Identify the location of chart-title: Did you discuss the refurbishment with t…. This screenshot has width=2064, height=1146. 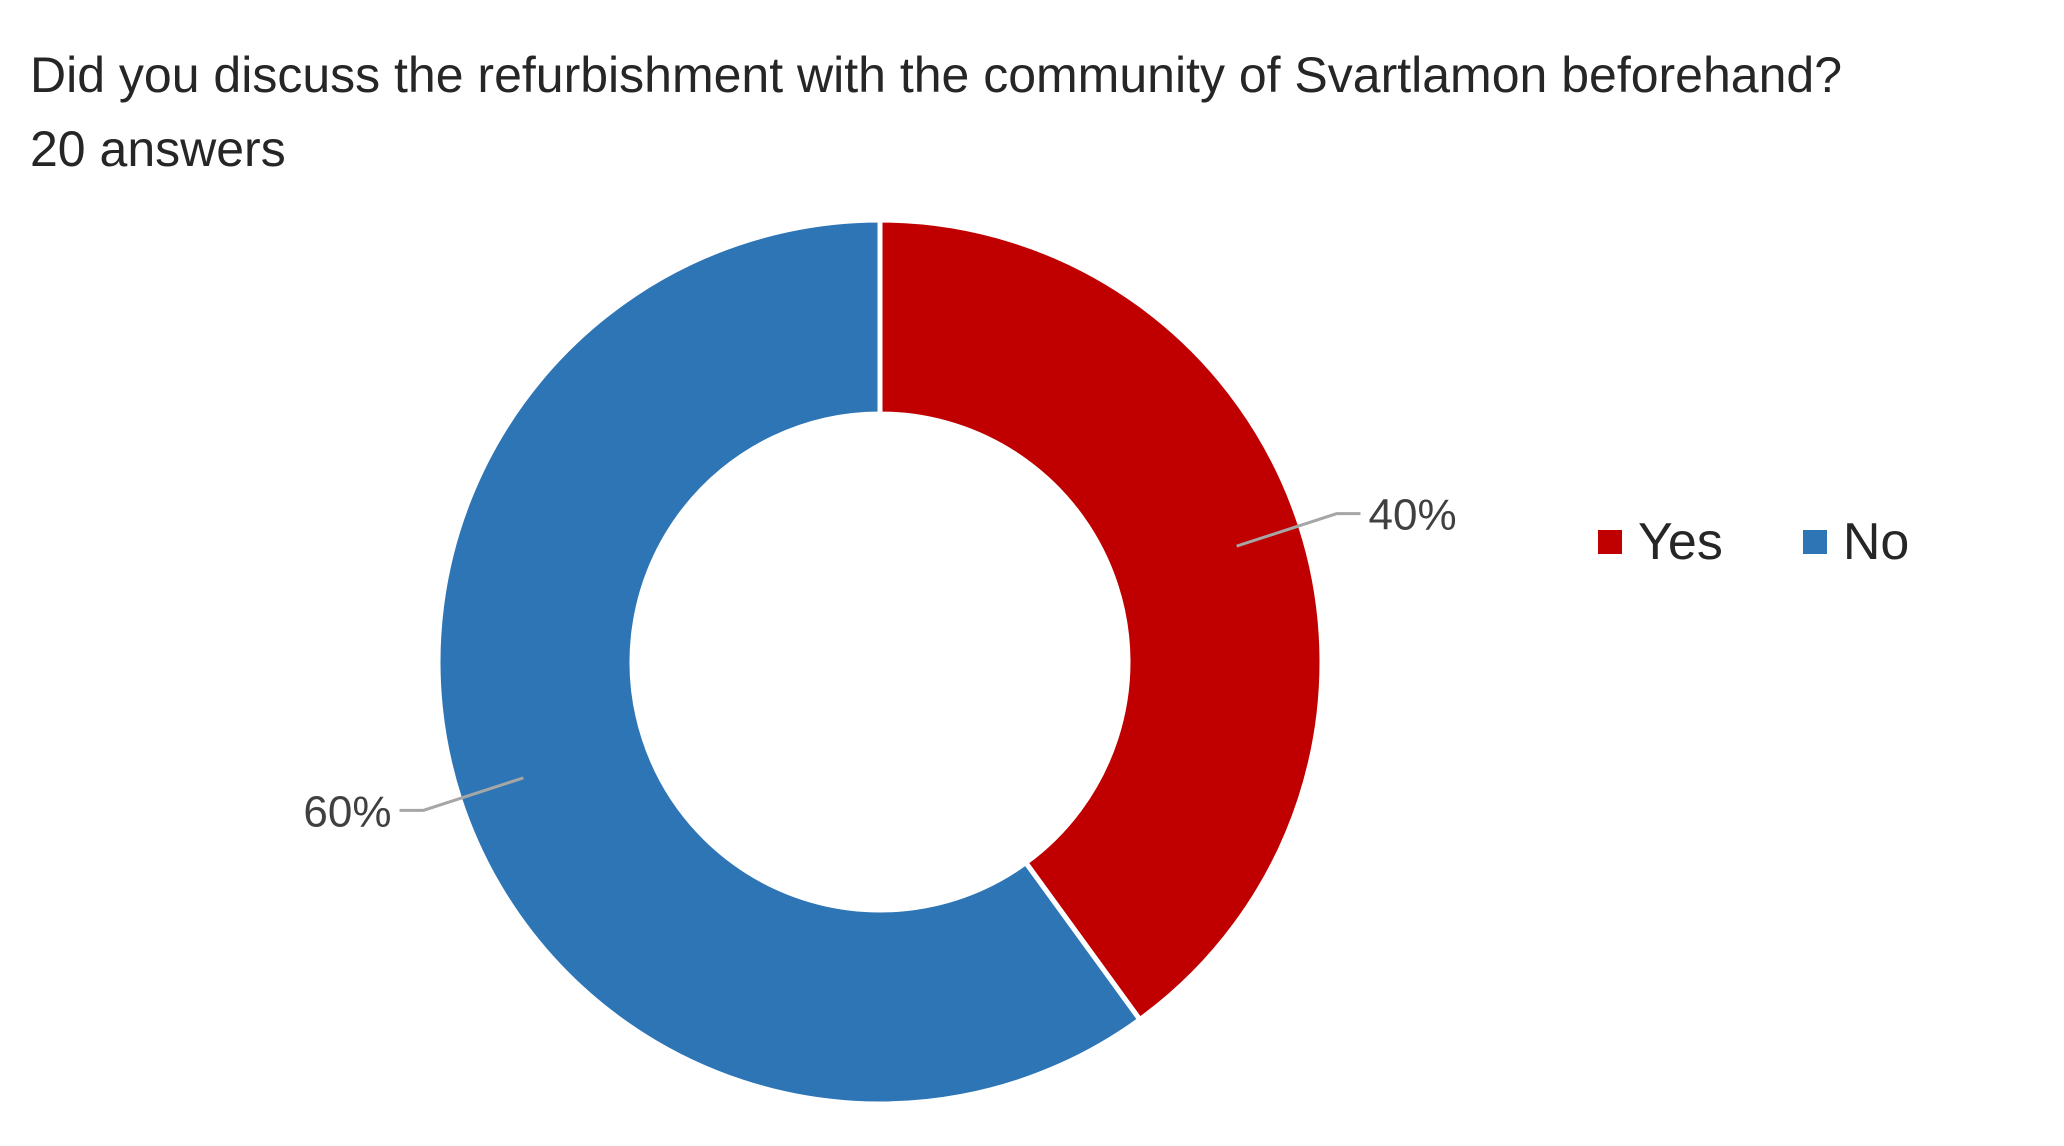
(936, 75).